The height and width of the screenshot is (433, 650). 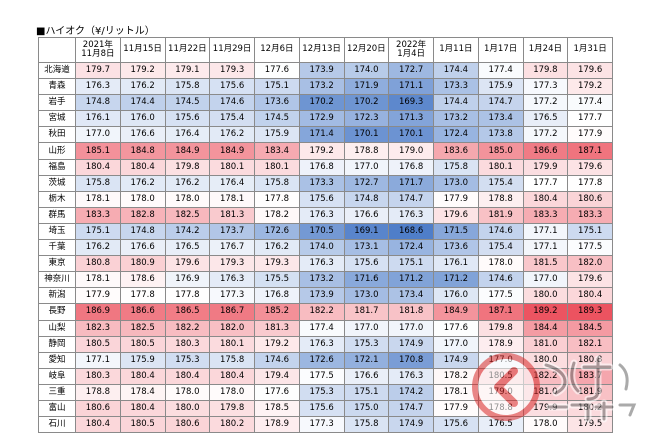 What do you see at coordinates (277, 50) in the screenshot?
I see `column-header: 12月6日` at bounding box center [277, 50].